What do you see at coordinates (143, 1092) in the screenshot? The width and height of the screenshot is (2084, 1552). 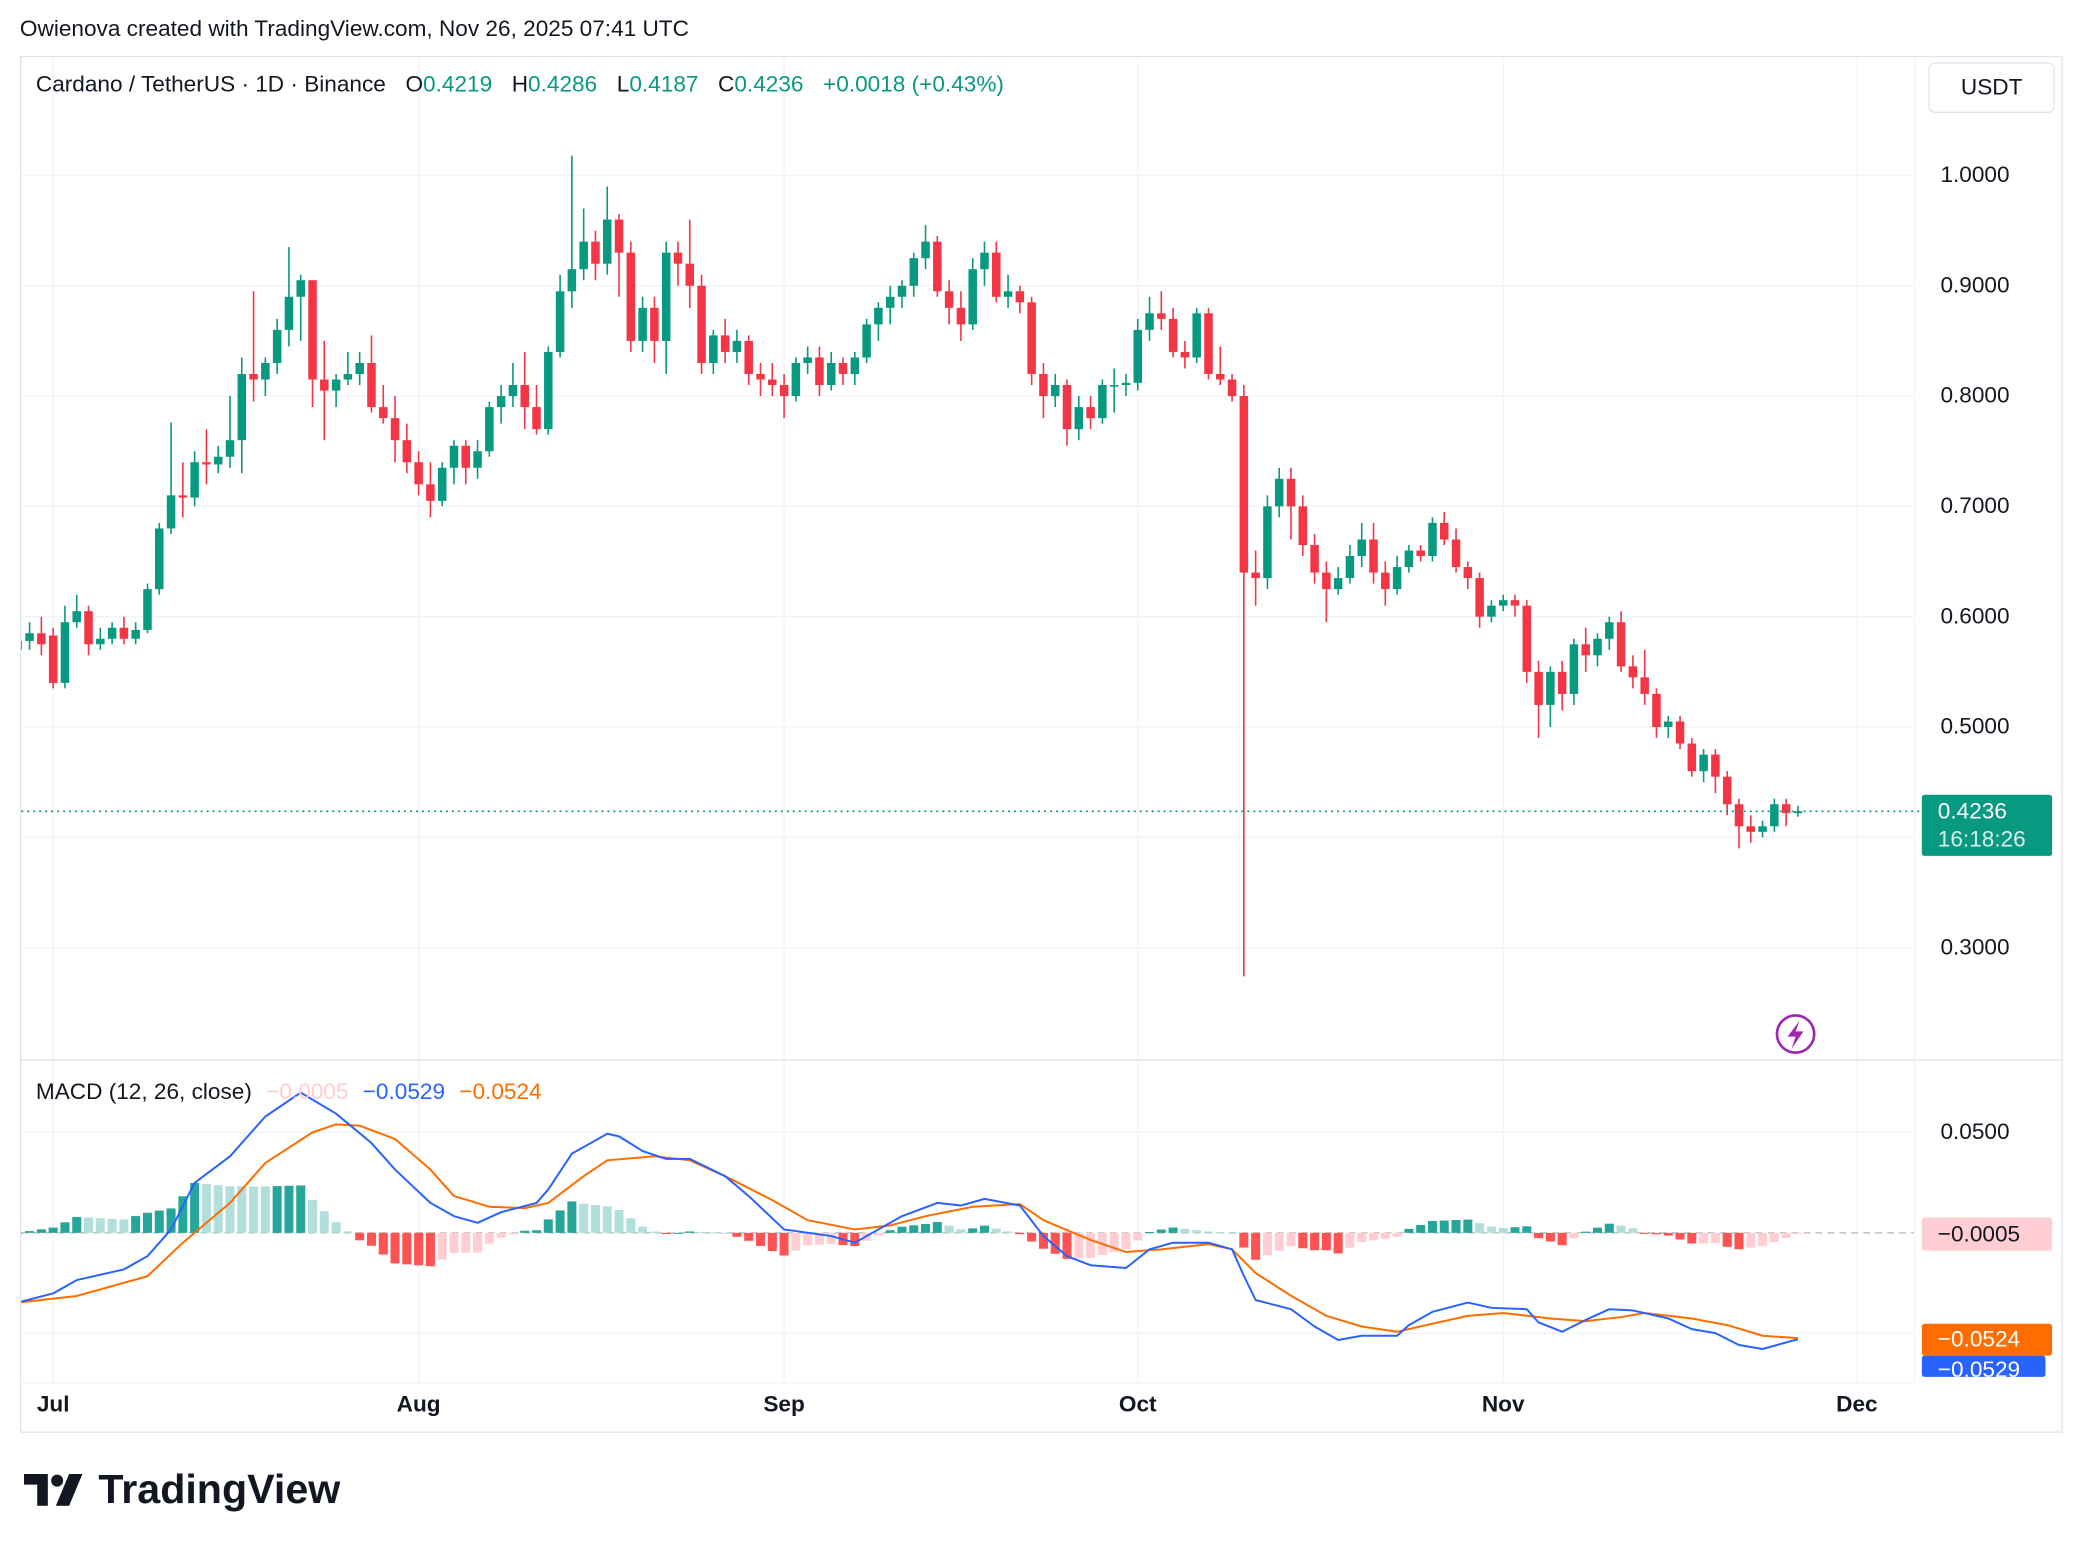 I see `macd-title: MACD (12, 26, close)` at bounding box center [143, 1092].